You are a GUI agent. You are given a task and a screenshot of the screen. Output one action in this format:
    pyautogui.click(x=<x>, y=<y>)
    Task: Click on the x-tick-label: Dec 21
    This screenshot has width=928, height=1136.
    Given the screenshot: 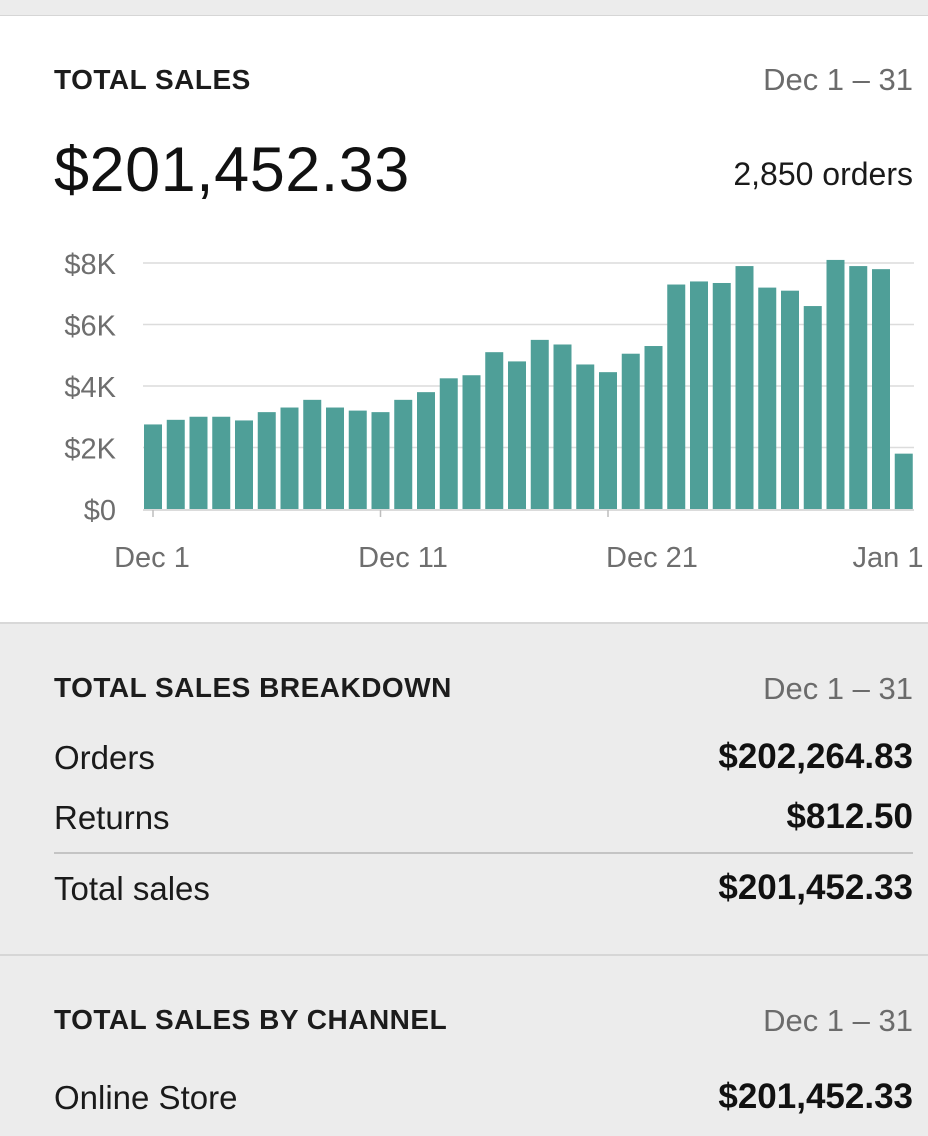 What is the action you would take?
    pyautogui.click(x=652, y=558)
    